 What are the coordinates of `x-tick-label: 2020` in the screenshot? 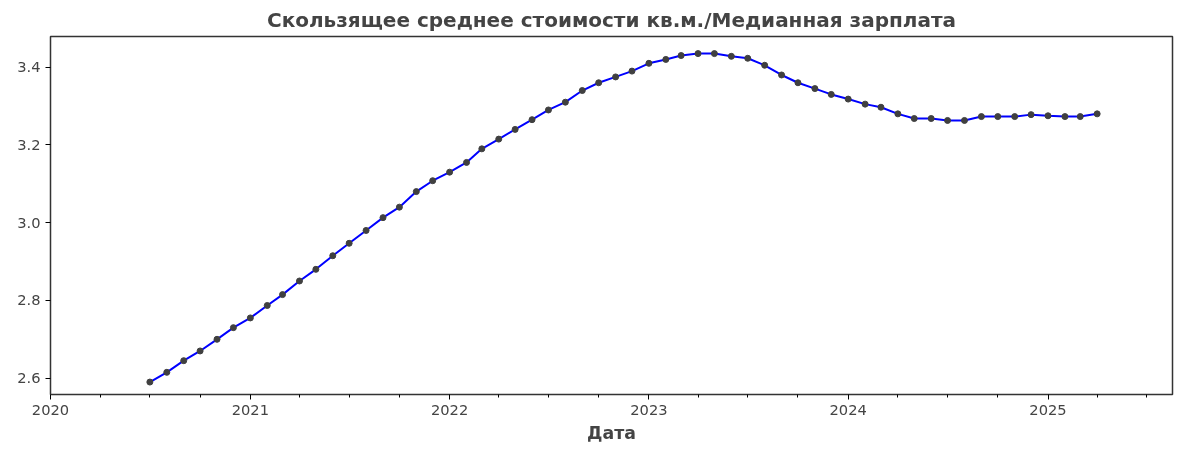 It's located at (50, 409).